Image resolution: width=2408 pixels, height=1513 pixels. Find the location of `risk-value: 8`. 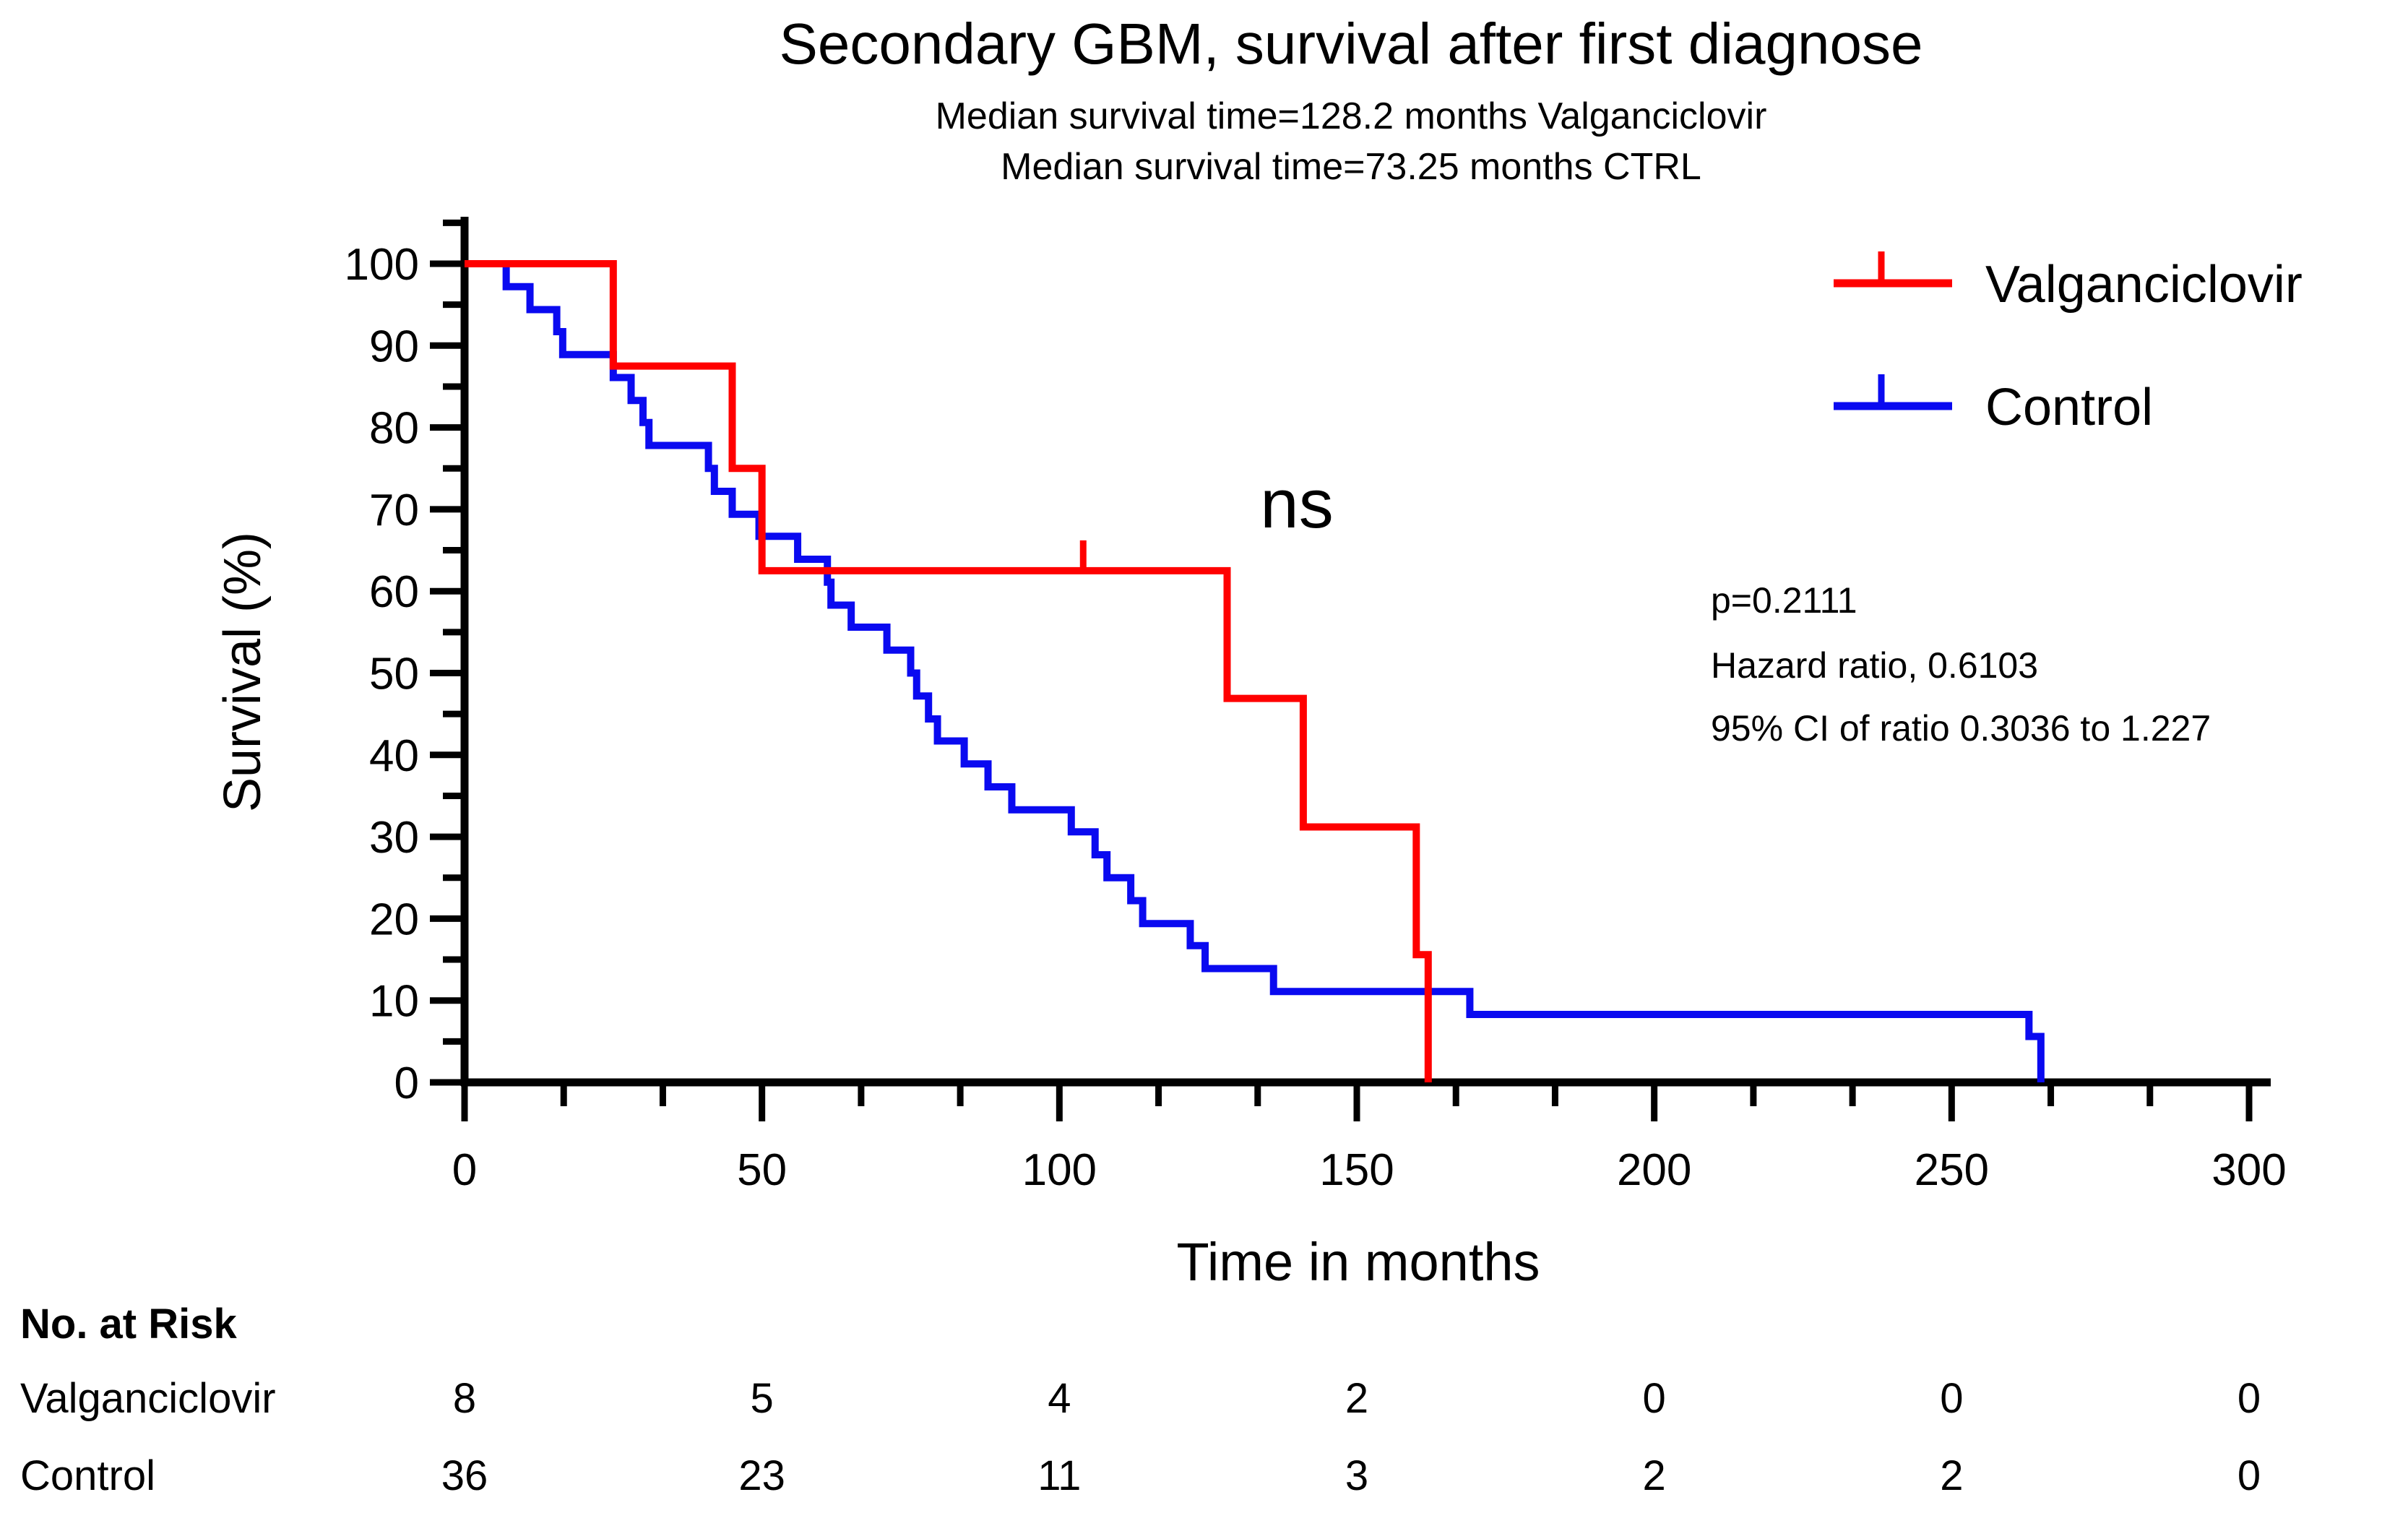

risk-value: 8 is located at coordinates (464, 1398).